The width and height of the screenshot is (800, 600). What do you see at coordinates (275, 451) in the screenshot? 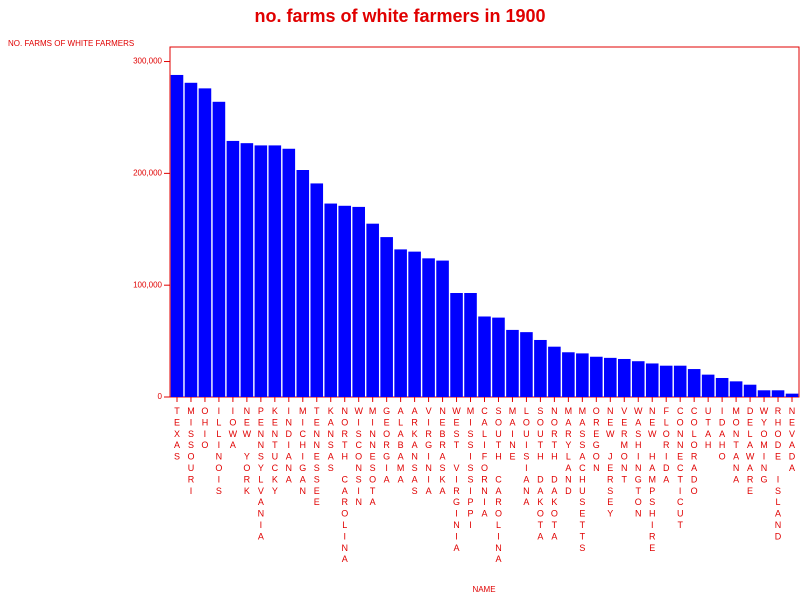
I see `x-tick-label: KENTUCKY` at bounding box center [275, 451].